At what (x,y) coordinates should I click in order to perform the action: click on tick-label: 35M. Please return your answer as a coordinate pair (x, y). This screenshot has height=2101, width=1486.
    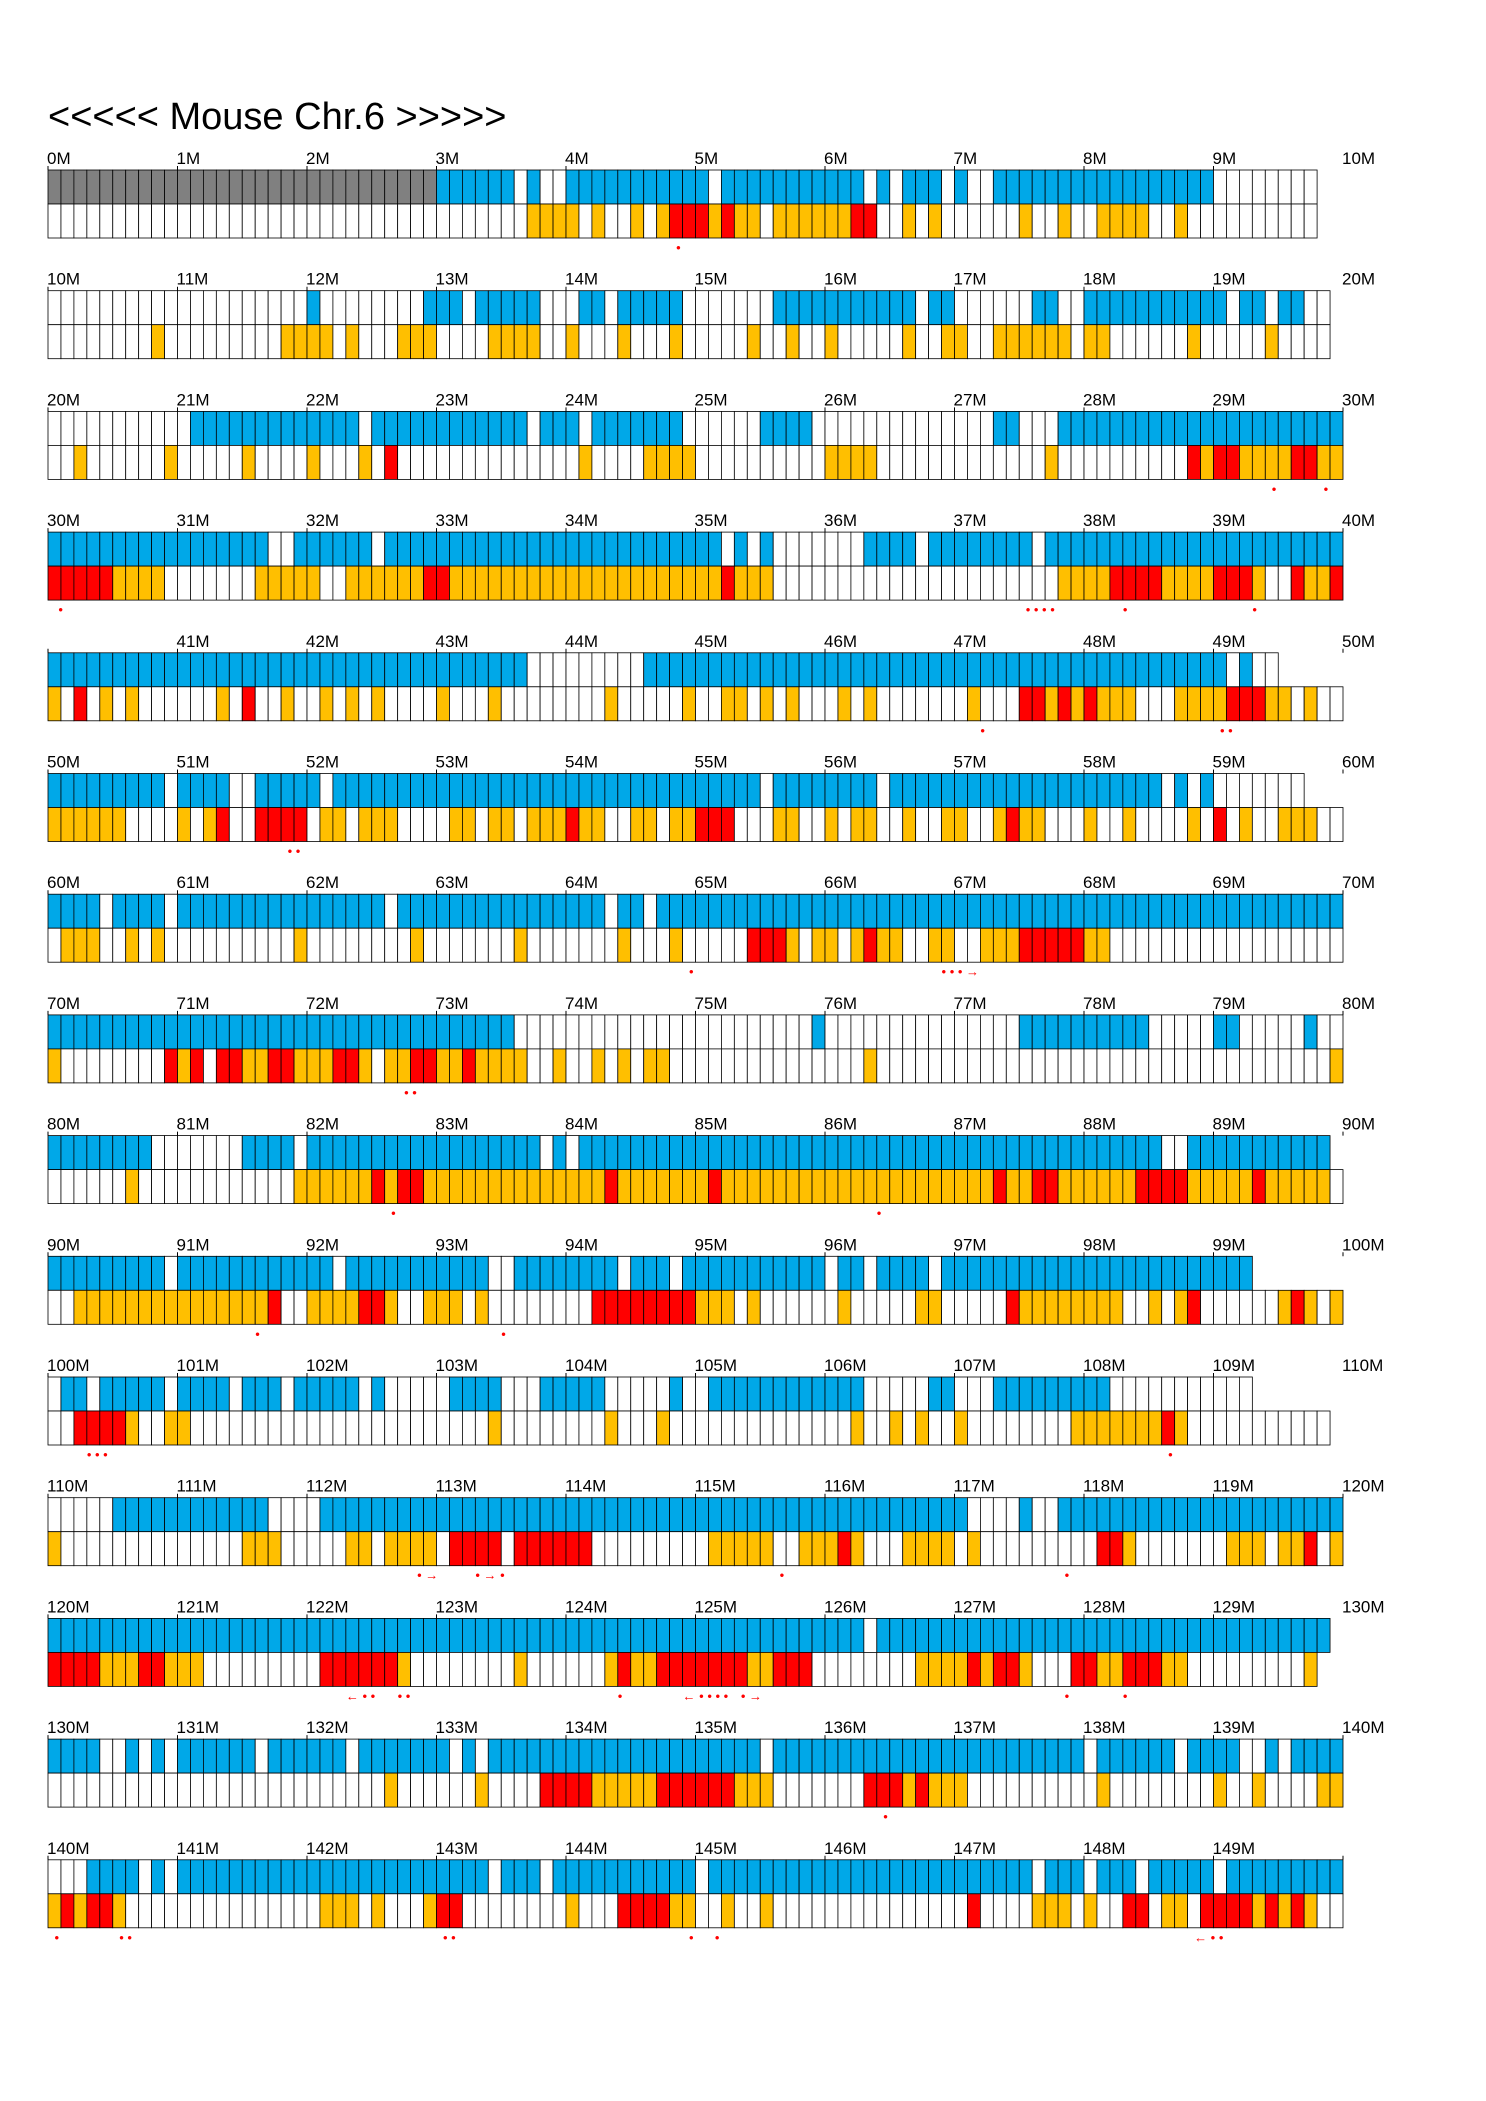
    Looking at the image, I should click on (711, 520).